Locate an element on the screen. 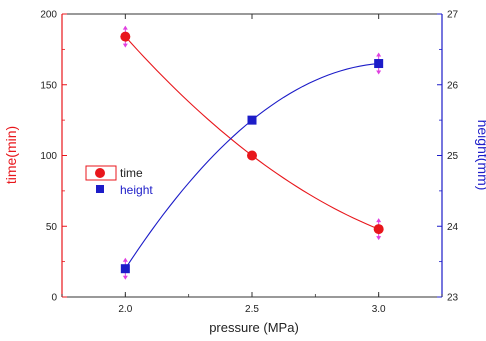 Image resolution: width=486 pixels, height=341 pixels. left-tick-label: 50 is located at coordinates (52, 227).